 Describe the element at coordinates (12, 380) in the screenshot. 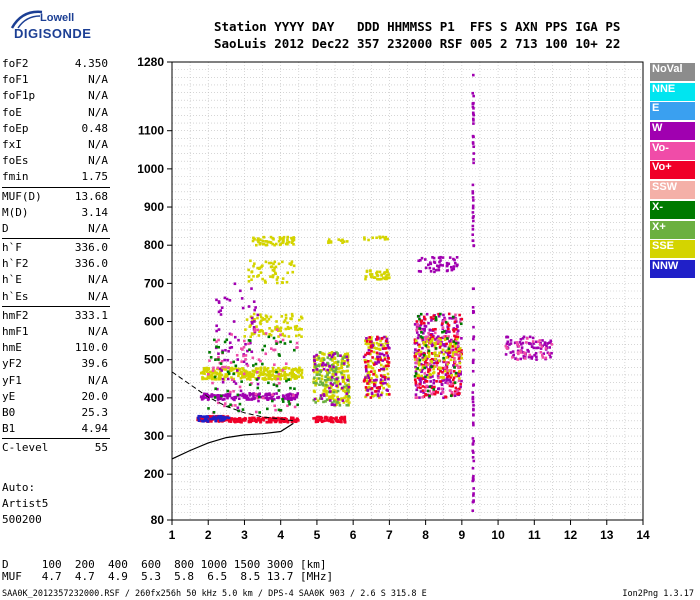

I see `param-name: yF1` at that location.